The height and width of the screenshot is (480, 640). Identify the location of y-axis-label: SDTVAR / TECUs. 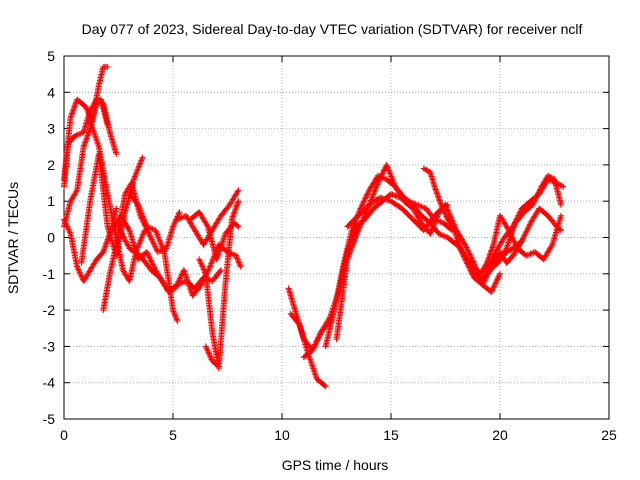
(13, 238).